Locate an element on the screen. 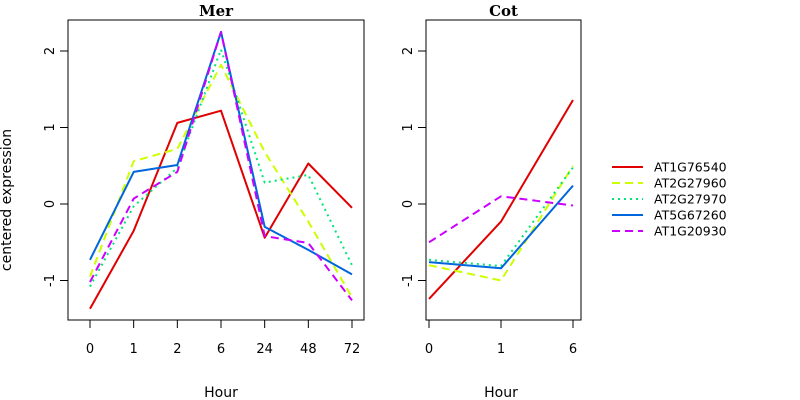 This screenshot has height=400, width=800. series-line-at1g76540 is located at coordinates (501, 199).